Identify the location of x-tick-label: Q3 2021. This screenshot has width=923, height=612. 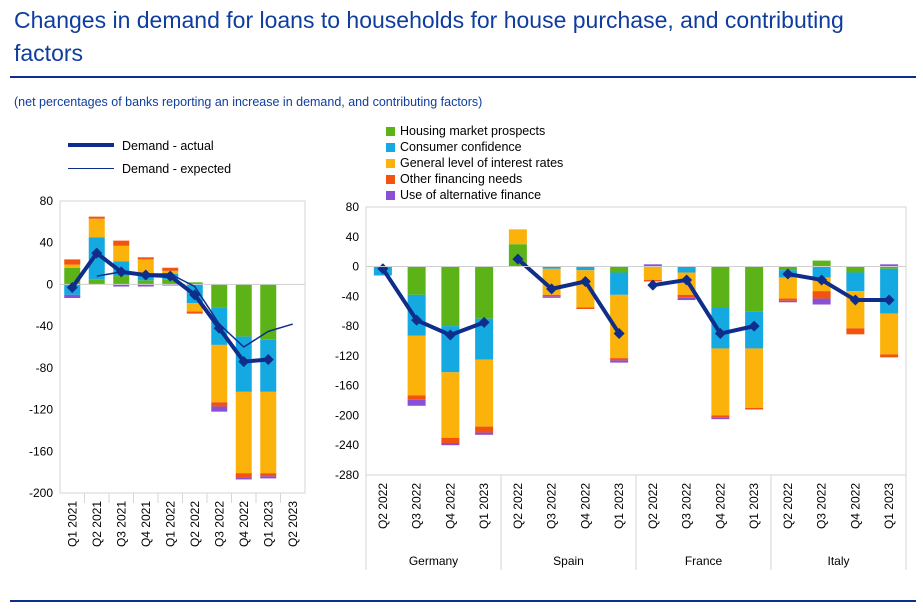
(121, 524).